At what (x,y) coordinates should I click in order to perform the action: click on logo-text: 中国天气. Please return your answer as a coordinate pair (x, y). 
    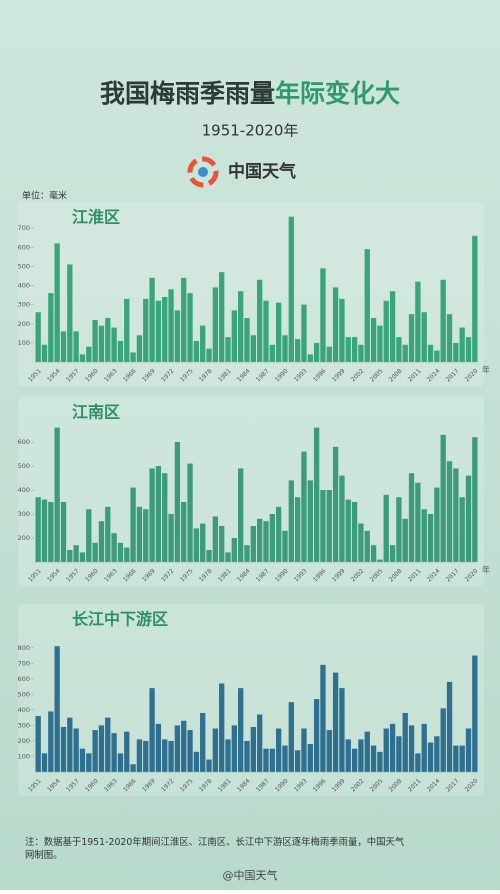
    Looking at the image, I should click on (262, 171).